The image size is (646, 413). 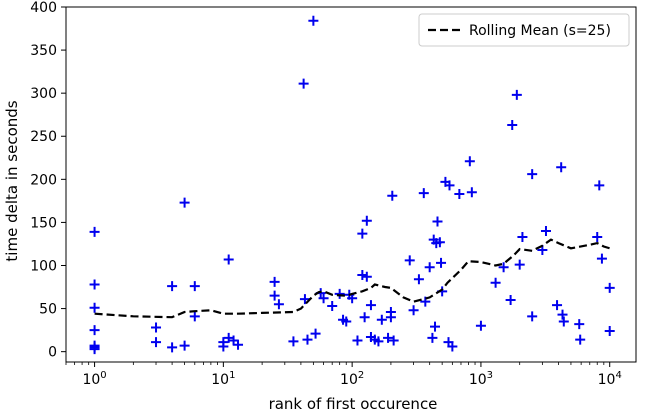 I want to click on y-tick-label: 400, so click(x=43, y=8).